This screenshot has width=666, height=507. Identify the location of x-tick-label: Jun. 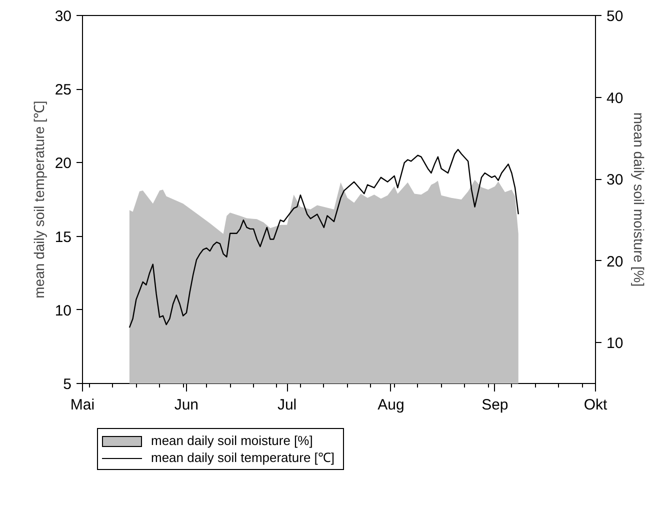
(186, 405).